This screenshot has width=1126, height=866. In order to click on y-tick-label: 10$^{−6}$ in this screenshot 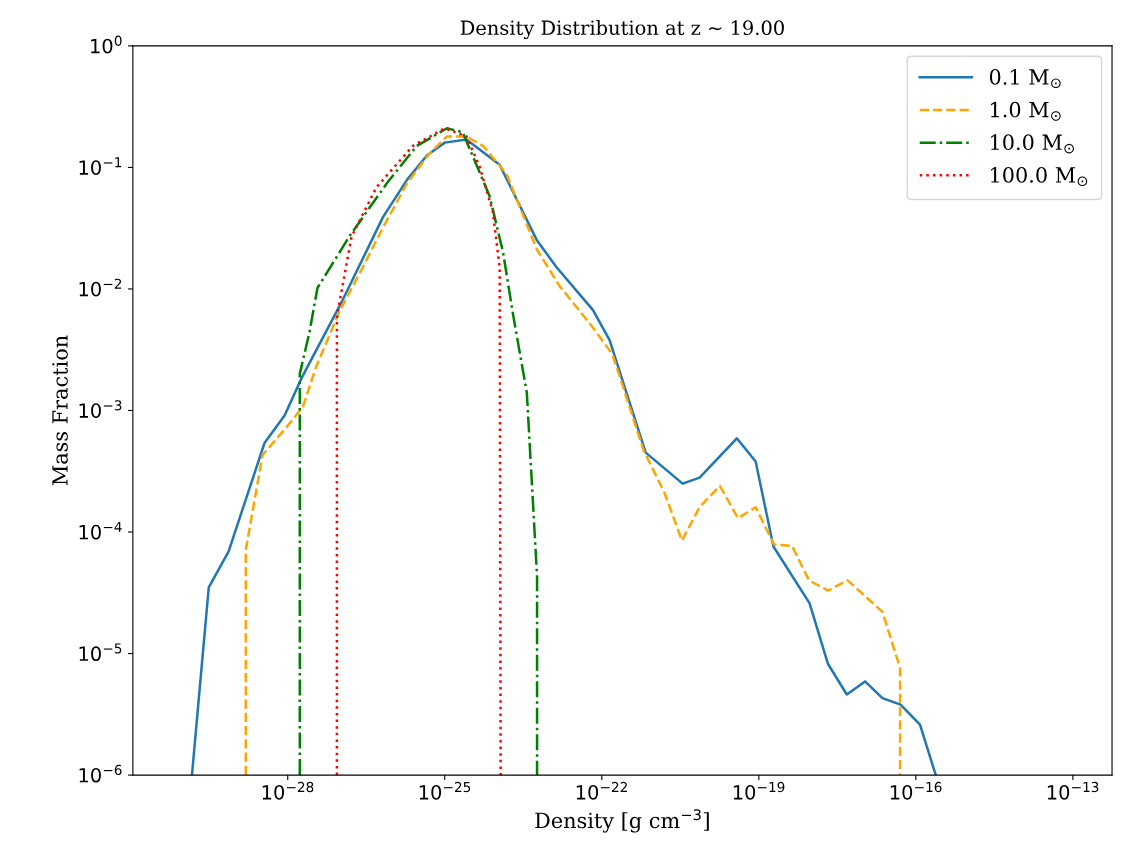, I will do `click(100, 773)`.